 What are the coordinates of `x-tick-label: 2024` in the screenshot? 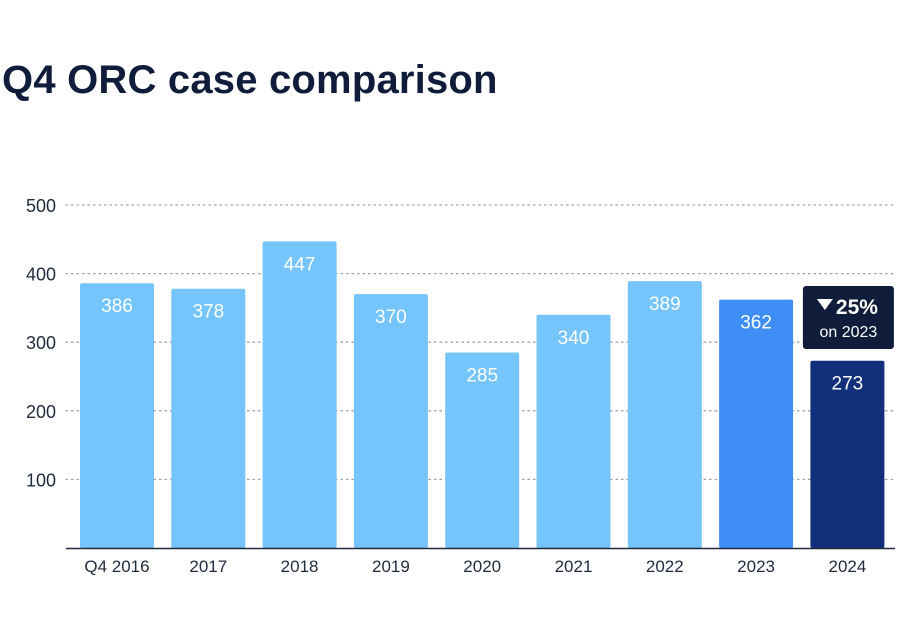 It's located at (847, 566).